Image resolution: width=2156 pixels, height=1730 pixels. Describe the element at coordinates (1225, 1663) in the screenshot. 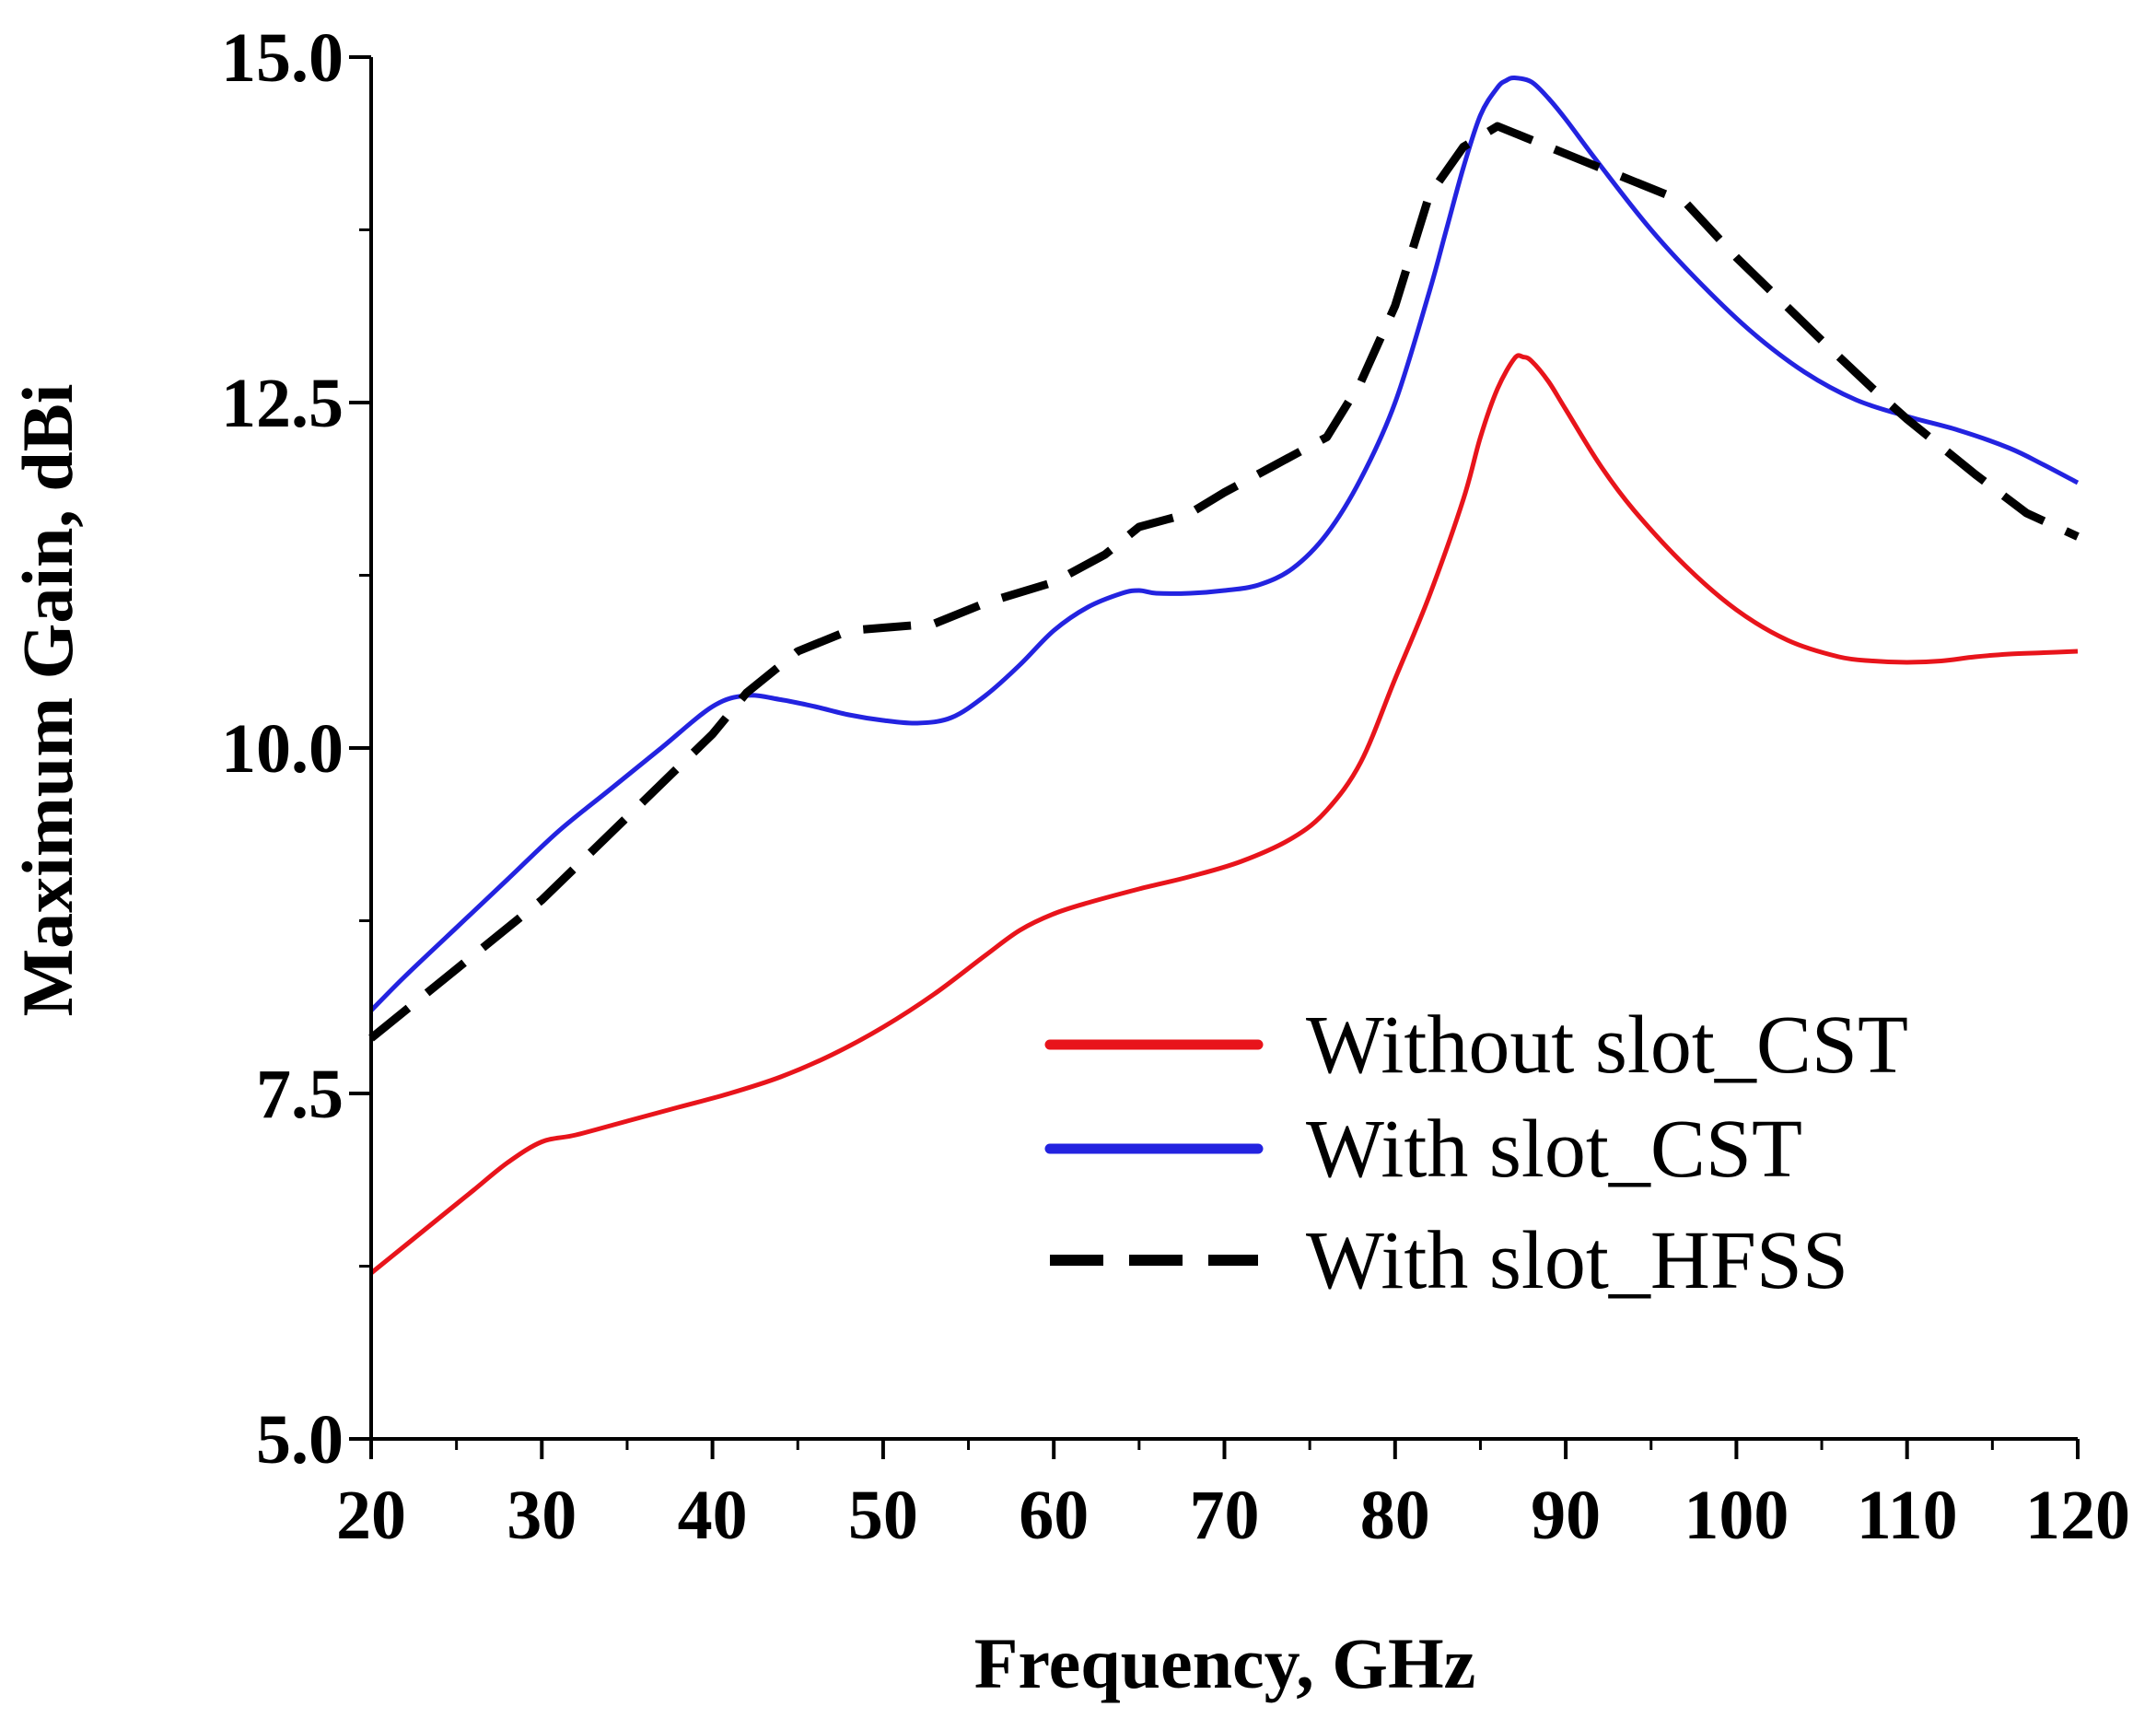

I see `x-axis-title: Frequency, GHz` at that location.